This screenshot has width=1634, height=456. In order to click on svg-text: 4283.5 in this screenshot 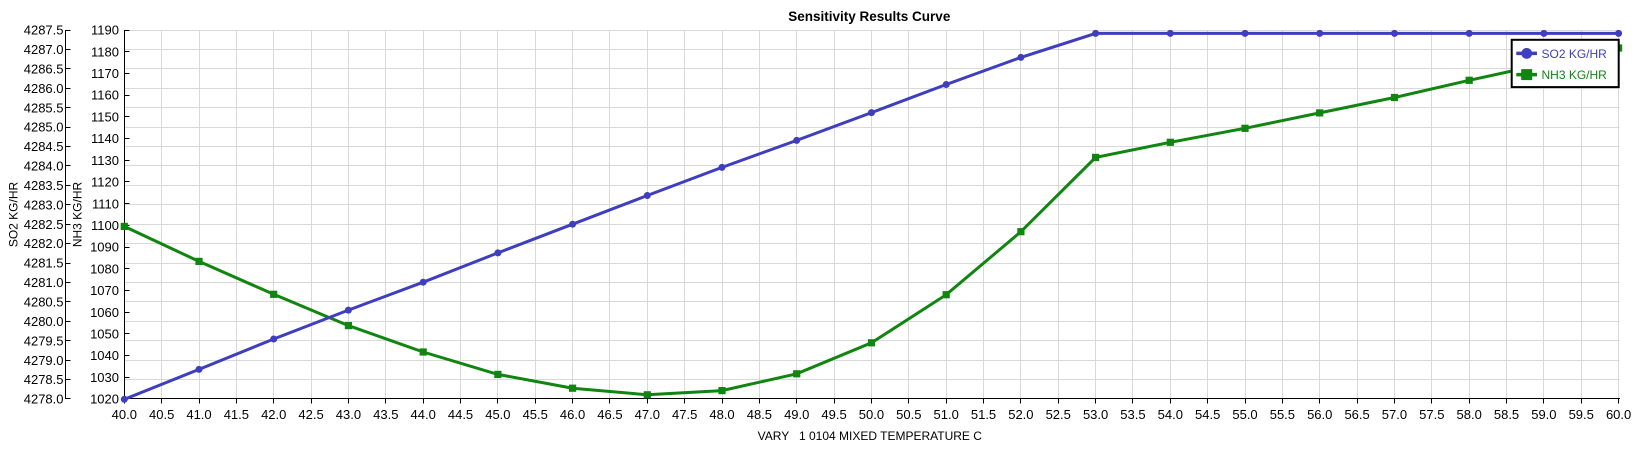, I will do `click(44, 185)`.